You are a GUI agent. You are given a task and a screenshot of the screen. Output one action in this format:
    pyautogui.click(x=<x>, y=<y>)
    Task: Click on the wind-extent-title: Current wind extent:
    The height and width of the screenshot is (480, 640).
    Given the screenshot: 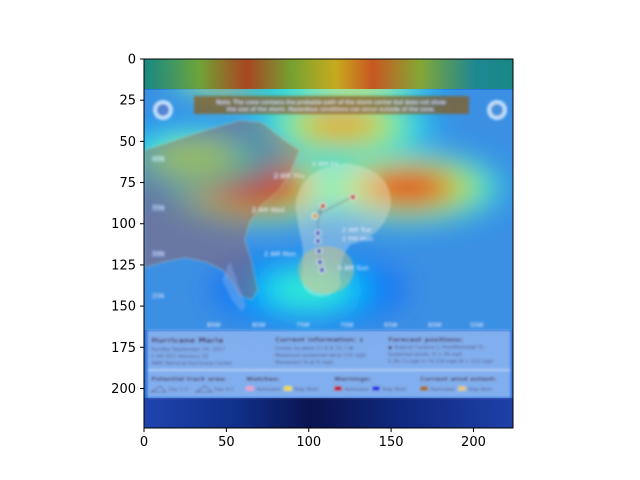 What is the action you would take?
    pyautogui.click(x=458, y=379)
    